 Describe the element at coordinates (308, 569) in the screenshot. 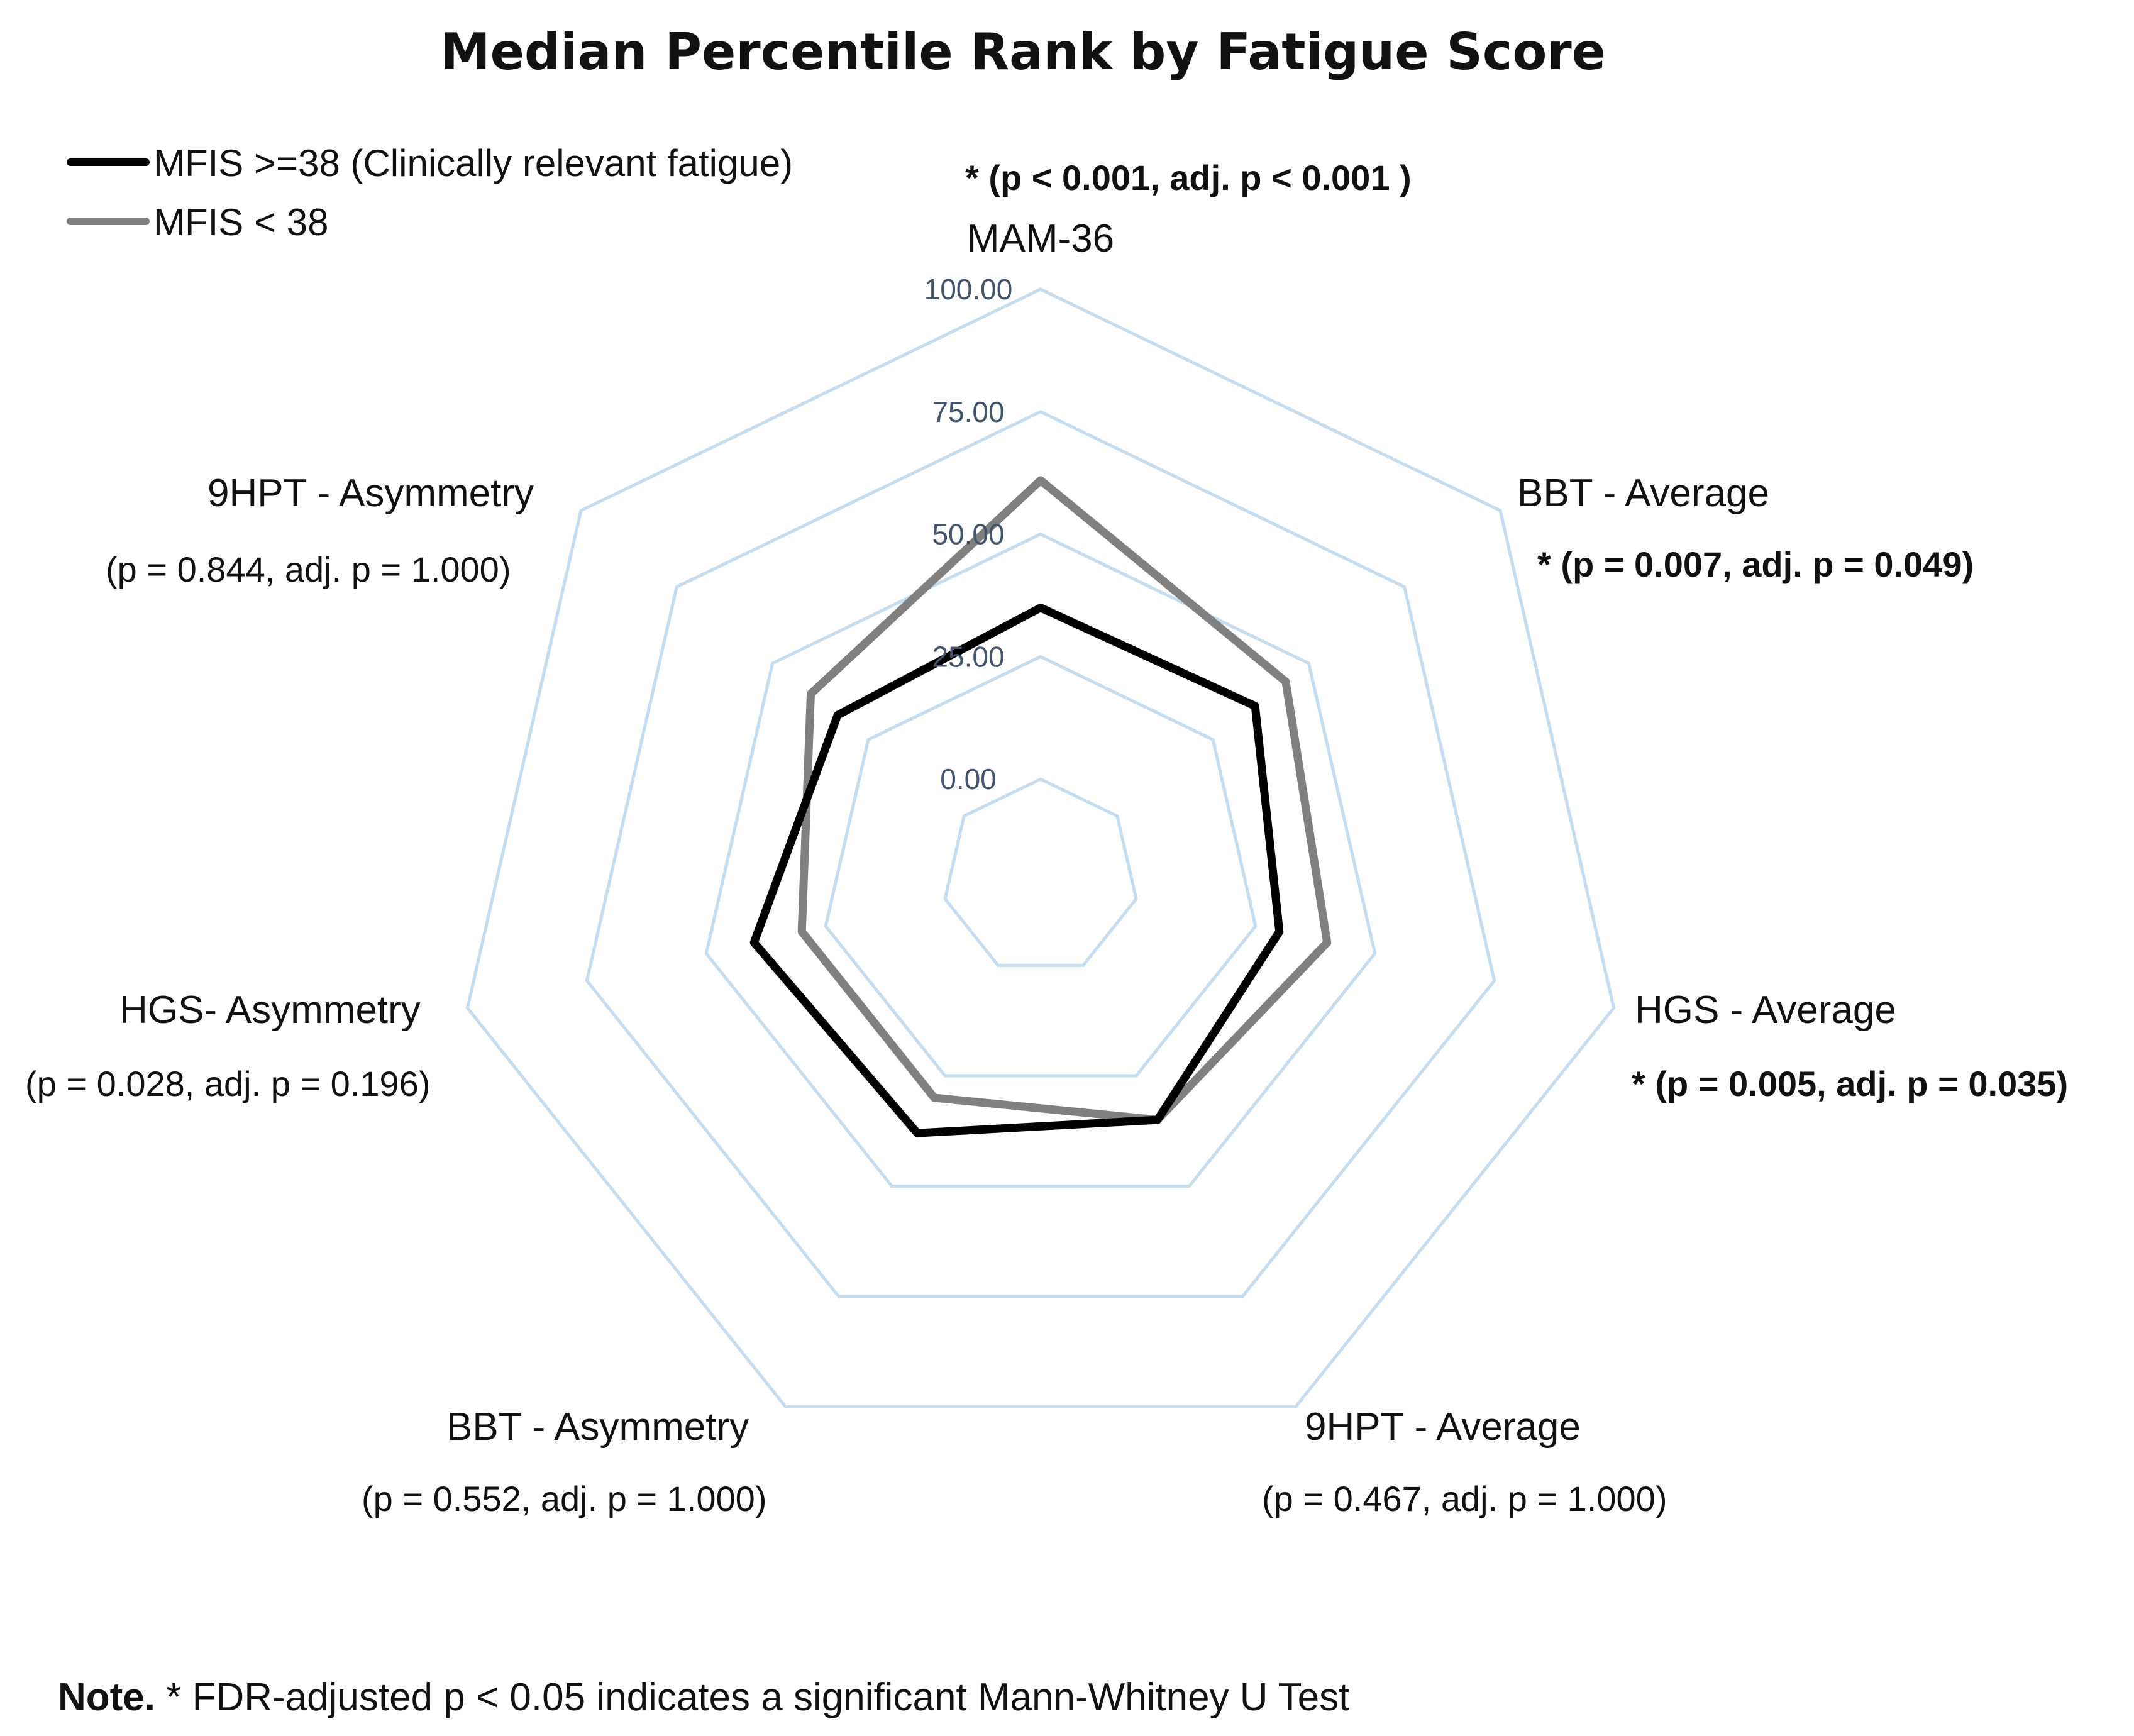

I see `pvalue-9hpt-asymmetry: (p = 0.844, adj. p = 1.000)` at that location.